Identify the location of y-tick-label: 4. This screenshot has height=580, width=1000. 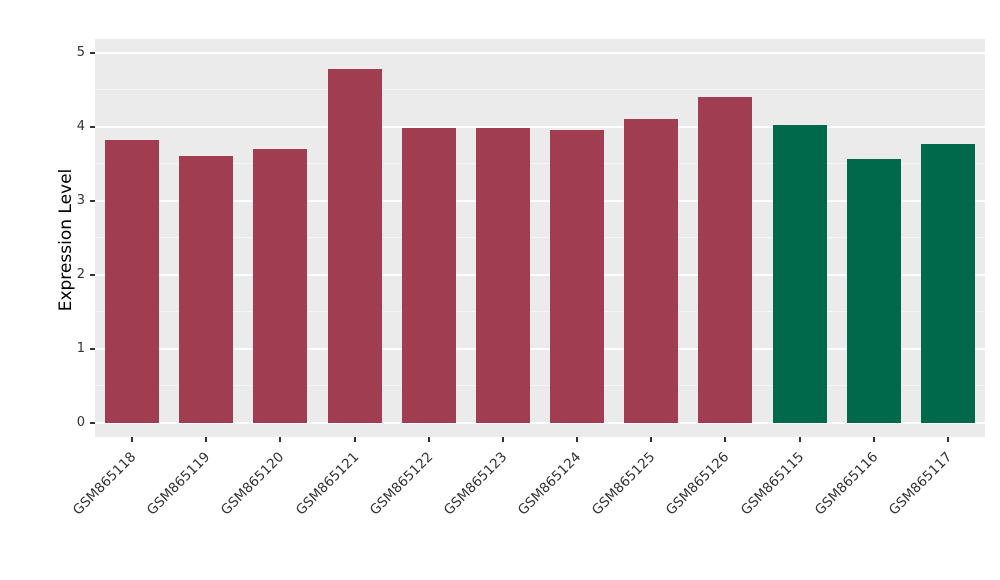
(80, 126).